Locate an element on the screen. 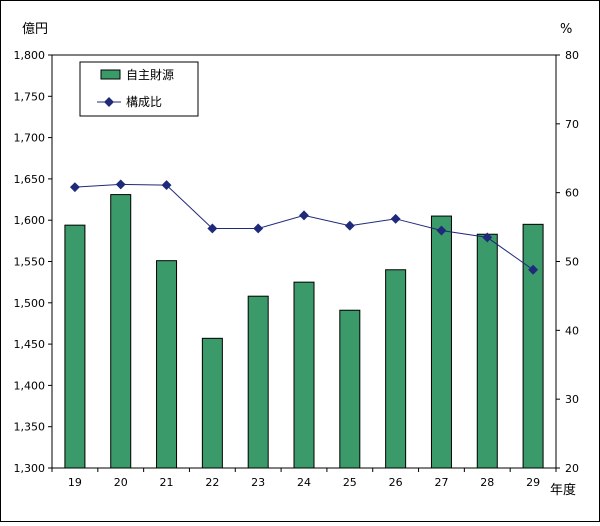  legend-label-bar: 自主財源 is located at coordinates (150, 74).